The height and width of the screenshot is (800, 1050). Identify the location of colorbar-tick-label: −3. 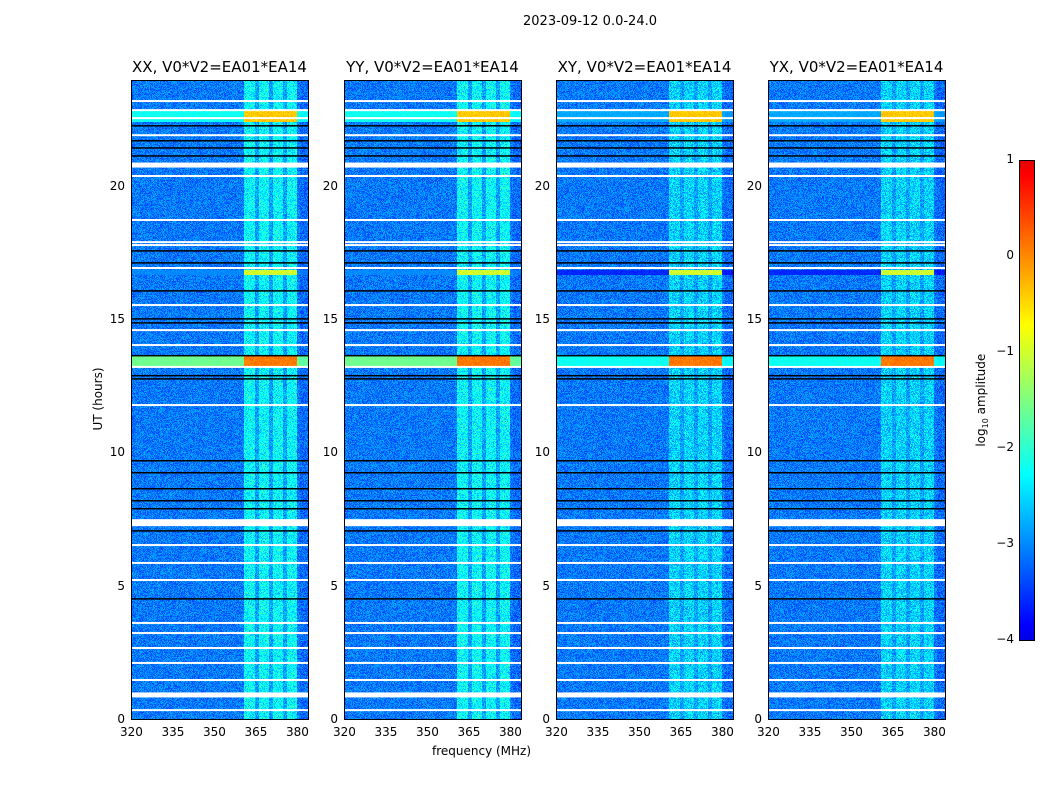
(1005, 543).